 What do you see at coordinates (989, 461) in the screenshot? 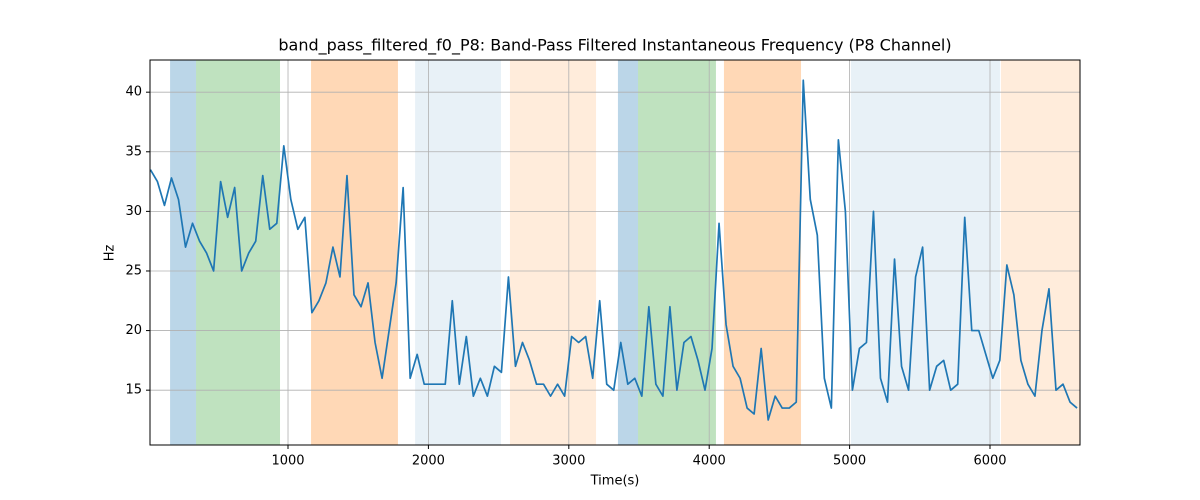
I see `x-tick-label: 6000` at bounding box center [989, 461].